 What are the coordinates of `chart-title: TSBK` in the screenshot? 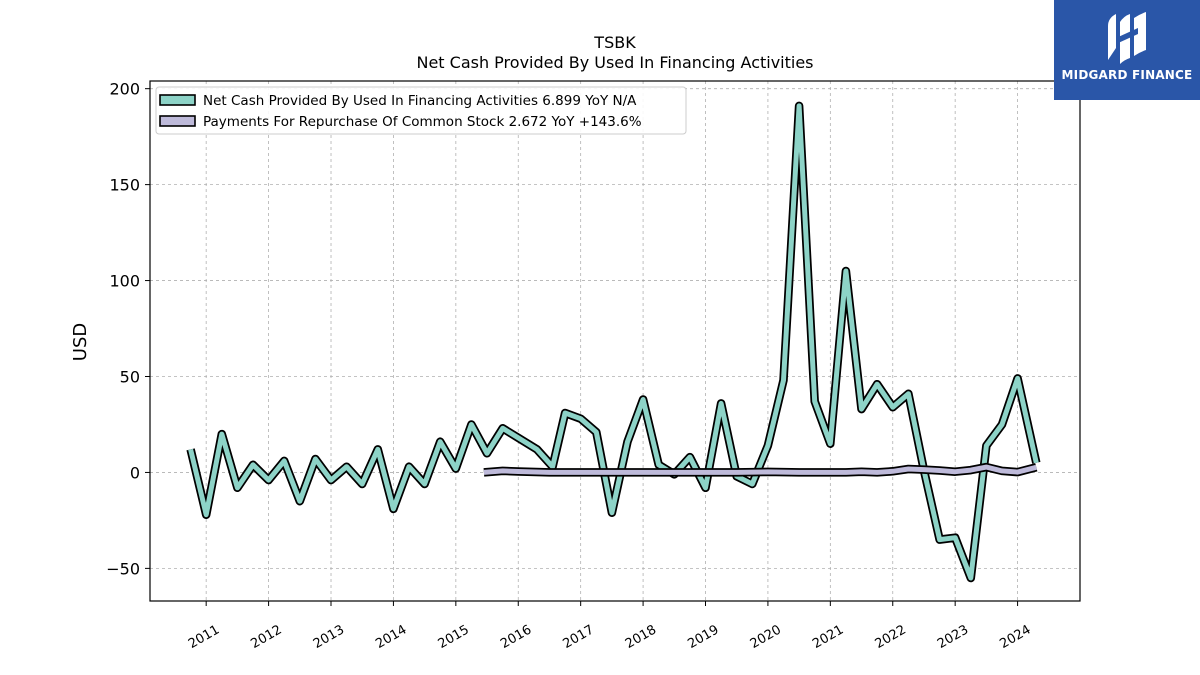 It's located at (614, 42).